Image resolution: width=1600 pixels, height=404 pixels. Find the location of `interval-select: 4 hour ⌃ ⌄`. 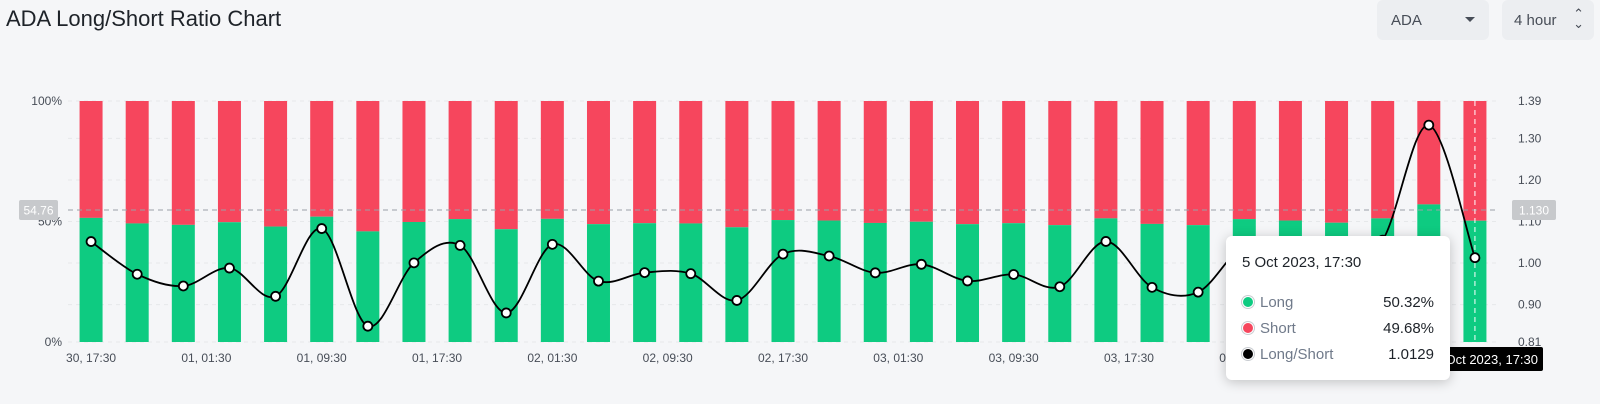

interval-select: 4 hour ⌃ ⌄ is located at coordinates (1548, 20).